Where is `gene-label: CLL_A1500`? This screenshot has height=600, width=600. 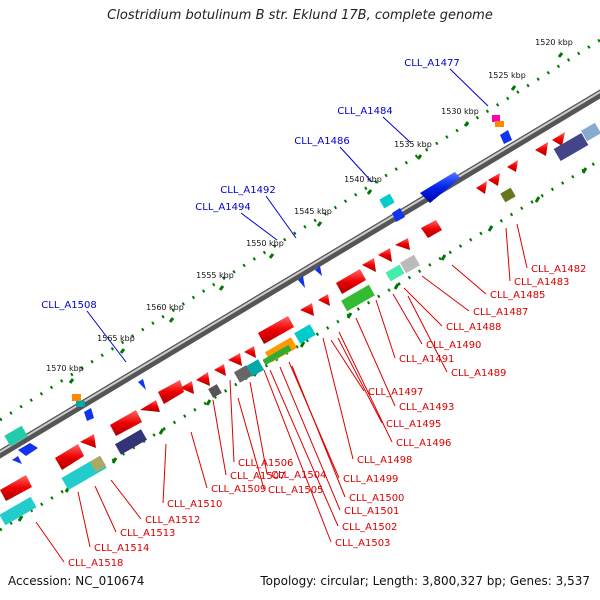
gene-label: CLL_A1500 is located at coordinates (376, 498).